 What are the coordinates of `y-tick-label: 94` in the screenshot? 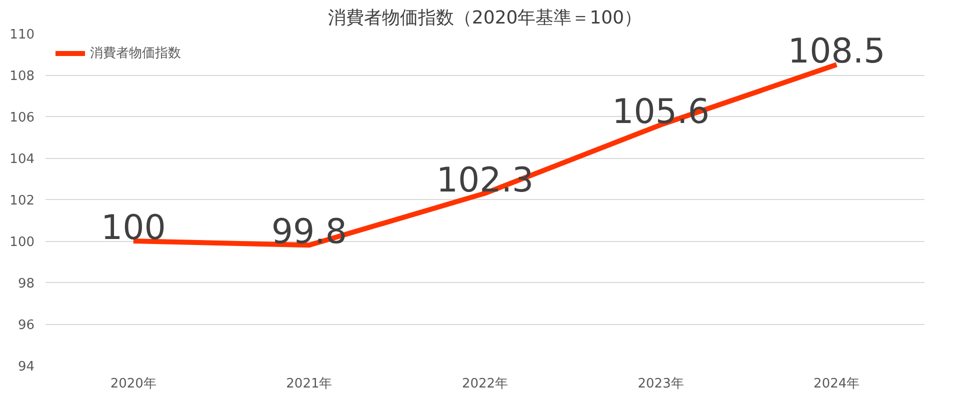 It's located at (26, 367).